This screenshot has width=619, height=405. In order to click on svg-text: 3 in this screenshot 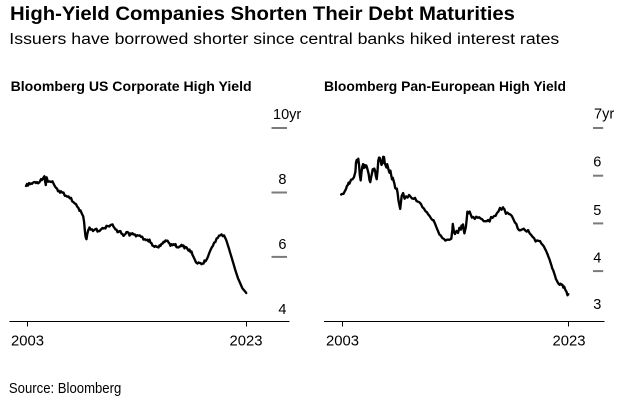, I will do `click(597, 305)`.